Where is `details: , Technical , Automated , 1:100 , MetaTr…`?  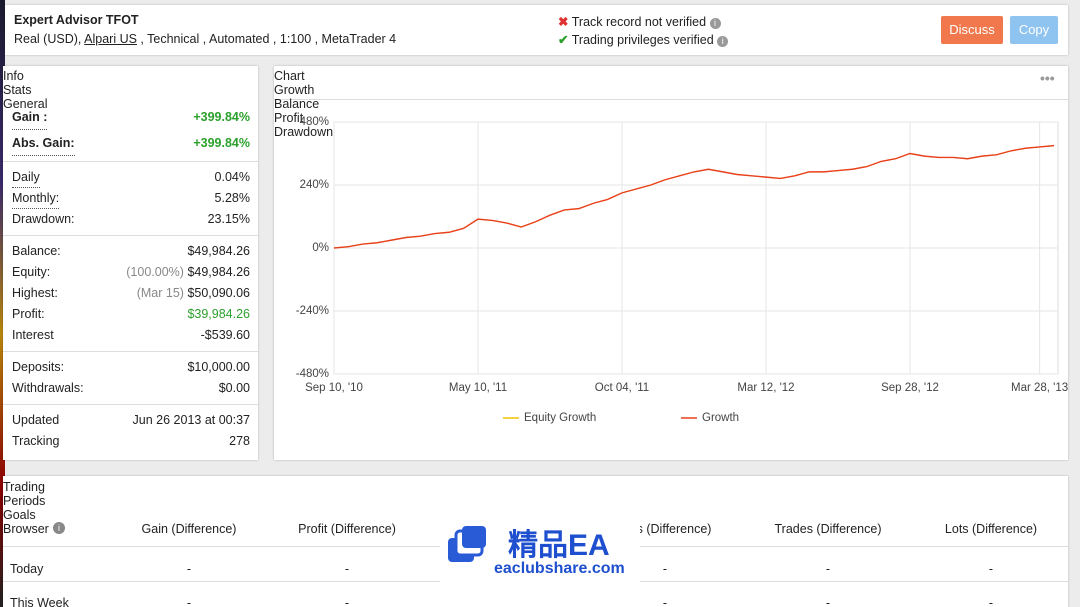 details: , Technical , Automated , 1:100 , MetaTr… is located at coordinates (266, 39).